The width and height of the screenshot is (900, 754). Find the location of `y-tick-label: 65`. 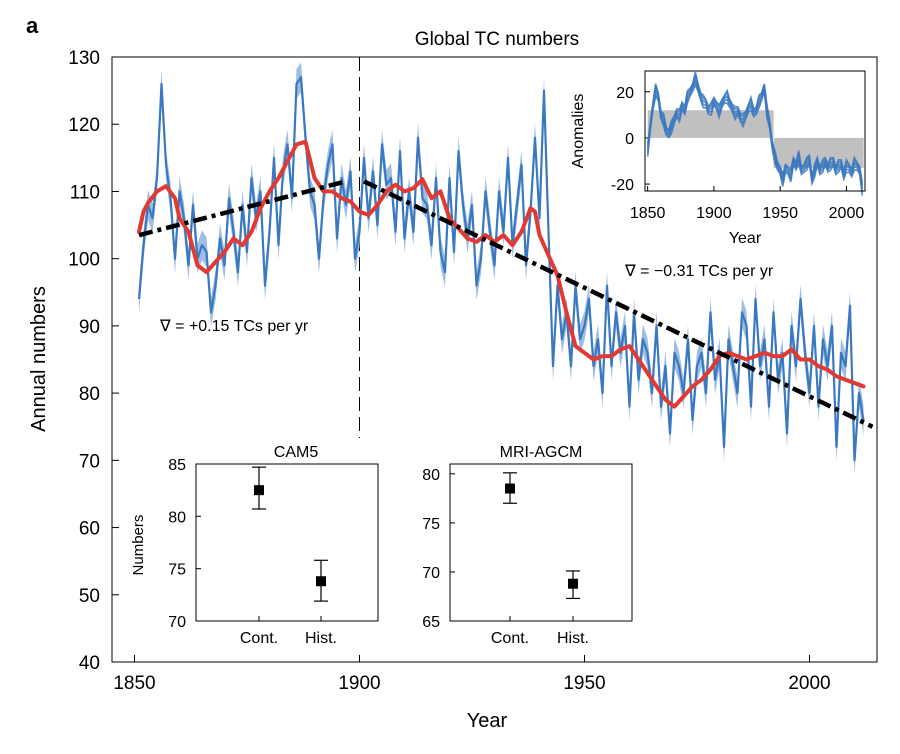

y-tick-label: 65 is located at coordinates (431, 622).